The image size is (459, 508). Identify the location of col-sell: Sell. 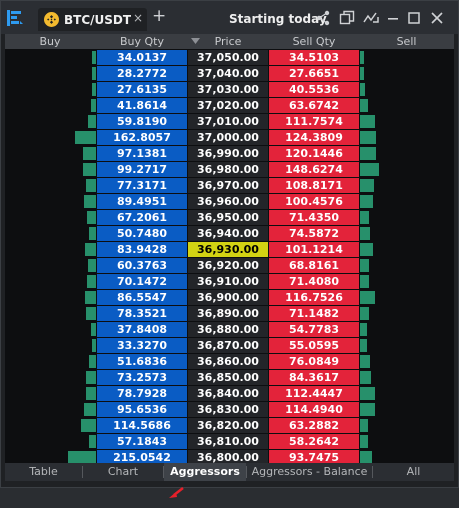
(406, 41).